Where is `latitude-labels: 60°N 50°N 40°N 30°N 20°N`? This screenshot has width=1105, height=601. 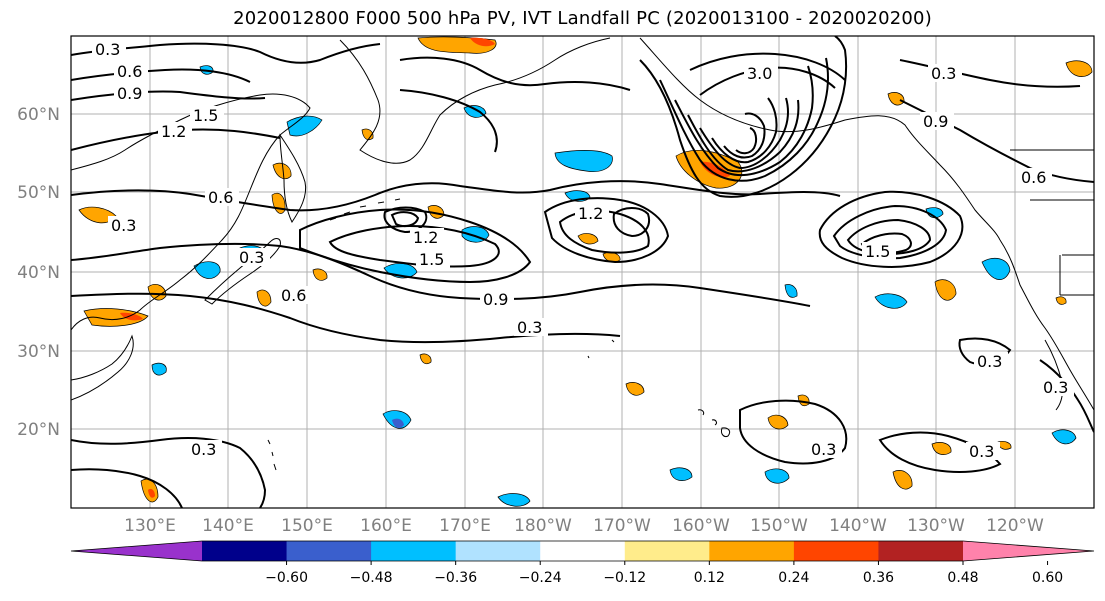 latitude-labels: 60°N 50°N 40°N 30°N 20°N is located at coordinates (38, 272).